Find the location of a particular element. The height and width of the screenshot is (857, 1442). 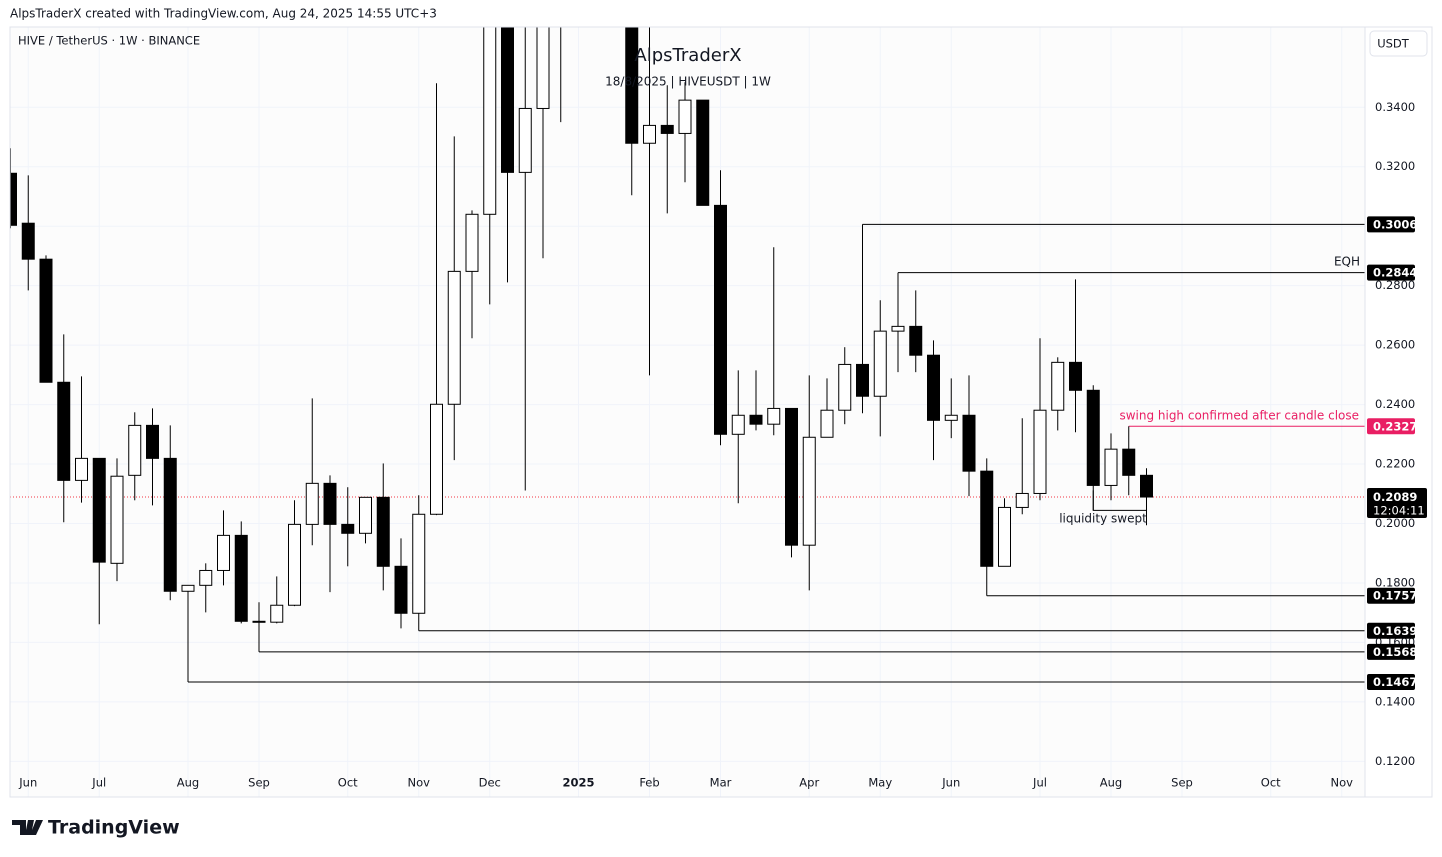

currency-button is located at coordinates (1398, 43).